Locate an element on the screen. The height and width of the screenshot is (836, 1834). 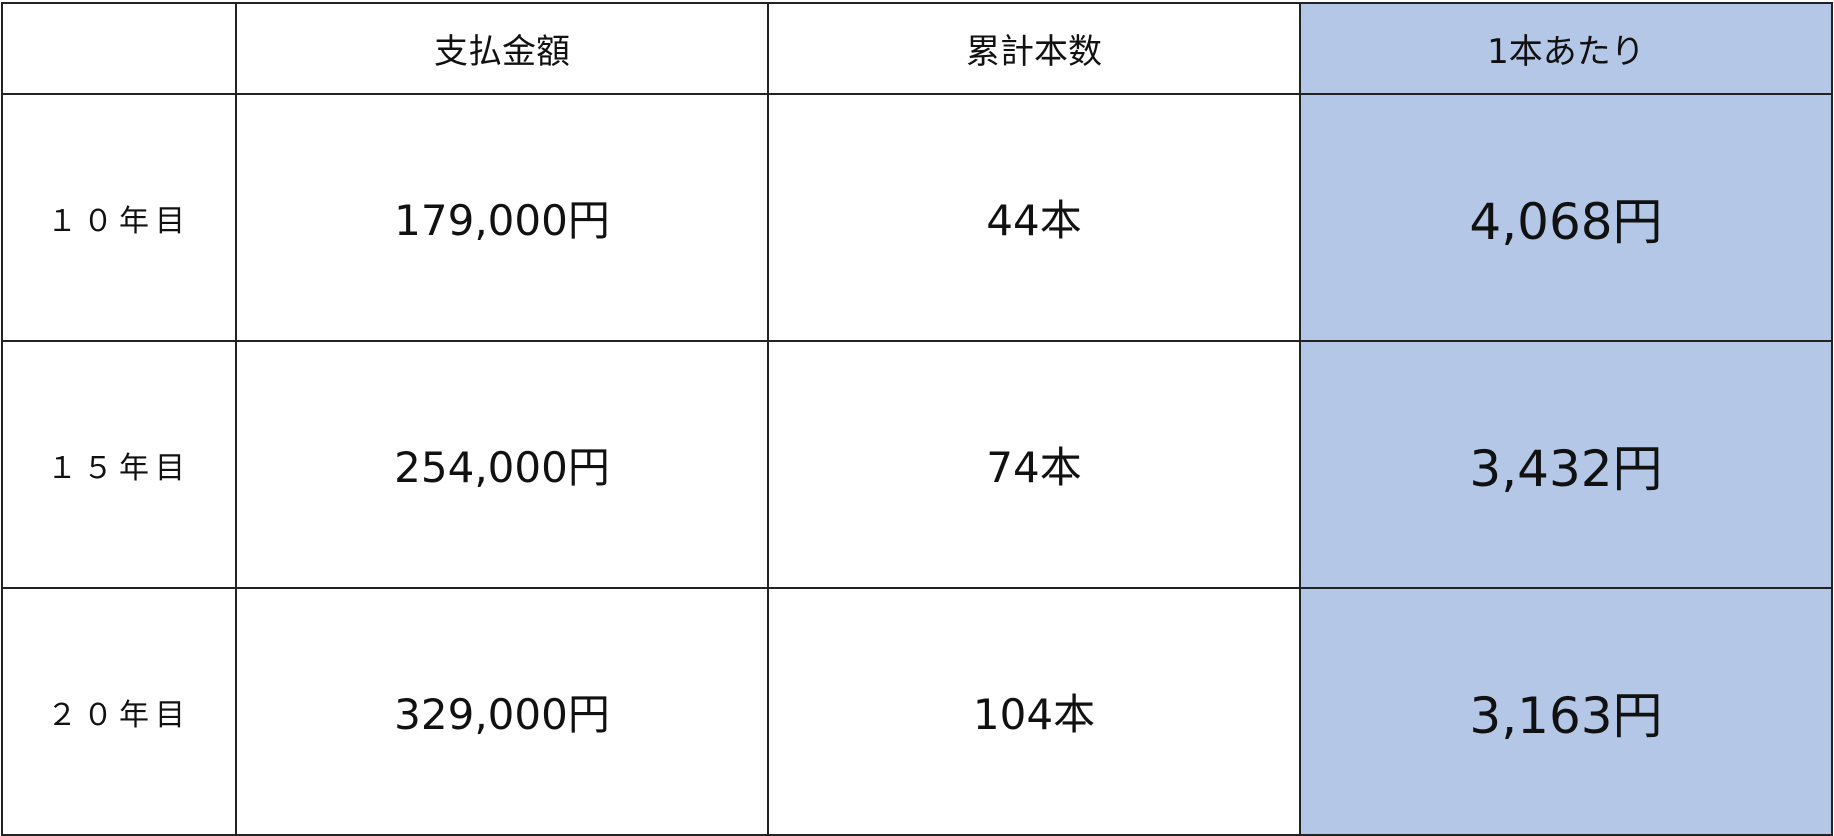
per-unit-cell: 3,432円 is located at coordinates (1566, 464).